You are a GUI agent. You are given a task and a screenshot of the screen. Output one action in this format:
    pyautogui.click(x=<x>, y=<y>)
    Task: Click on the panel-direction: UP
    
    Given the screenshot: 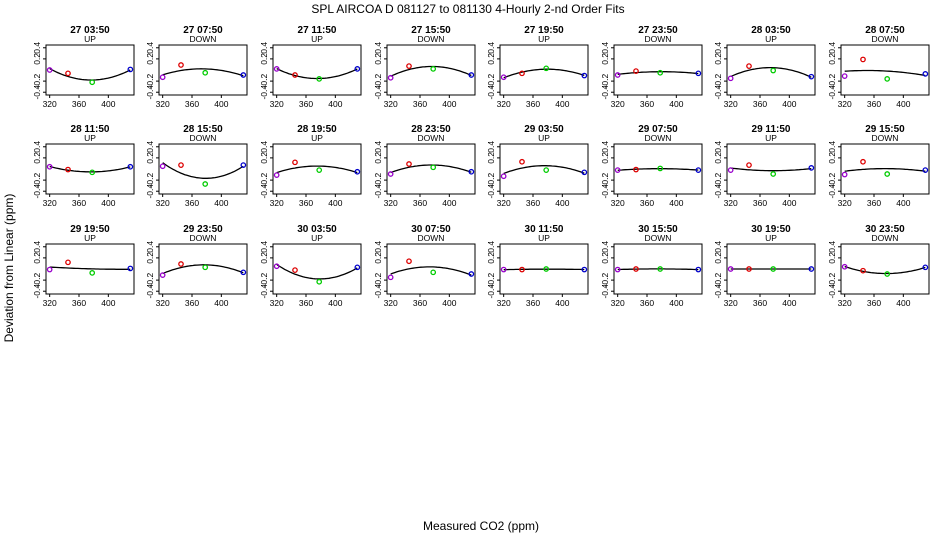 What is the action you would take?
    pyautogui.click(x=317, y=39)
    